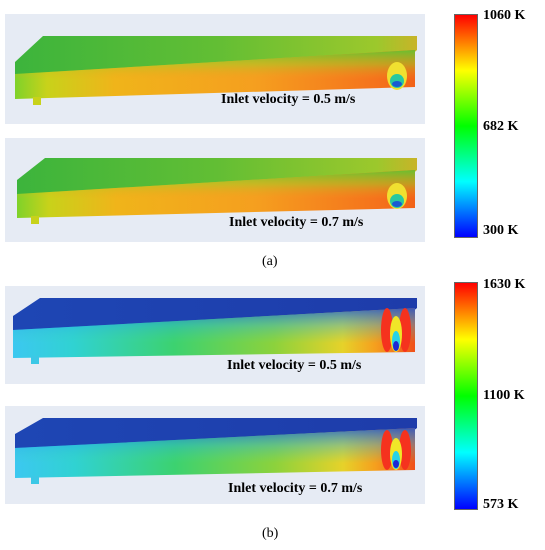 The height and width of the screenshot is (550, 545). I want to click on caption-b: (b), so click(270, 533).